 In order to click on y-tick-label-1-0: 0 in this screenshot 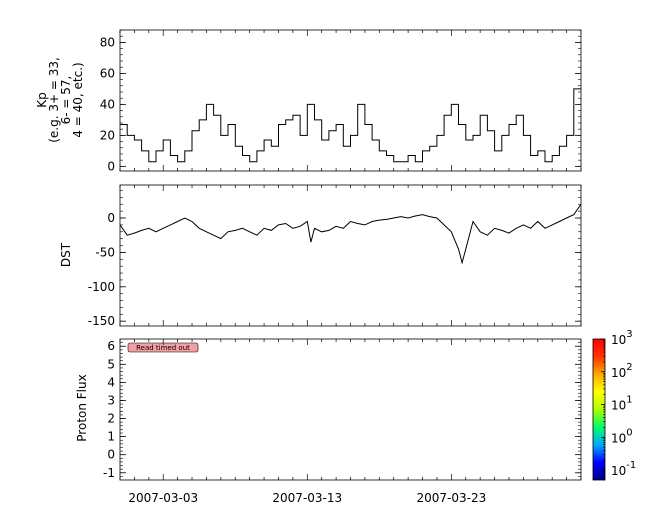, I will do `click(111, 218)`.